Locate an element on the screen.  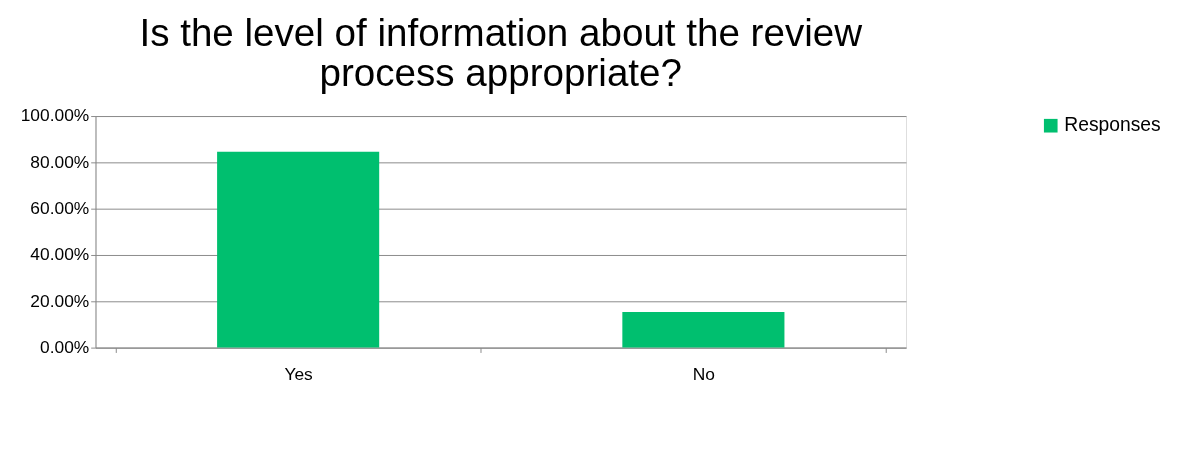
y-tick-label: 0.00% is located at coordinates (65, 346).